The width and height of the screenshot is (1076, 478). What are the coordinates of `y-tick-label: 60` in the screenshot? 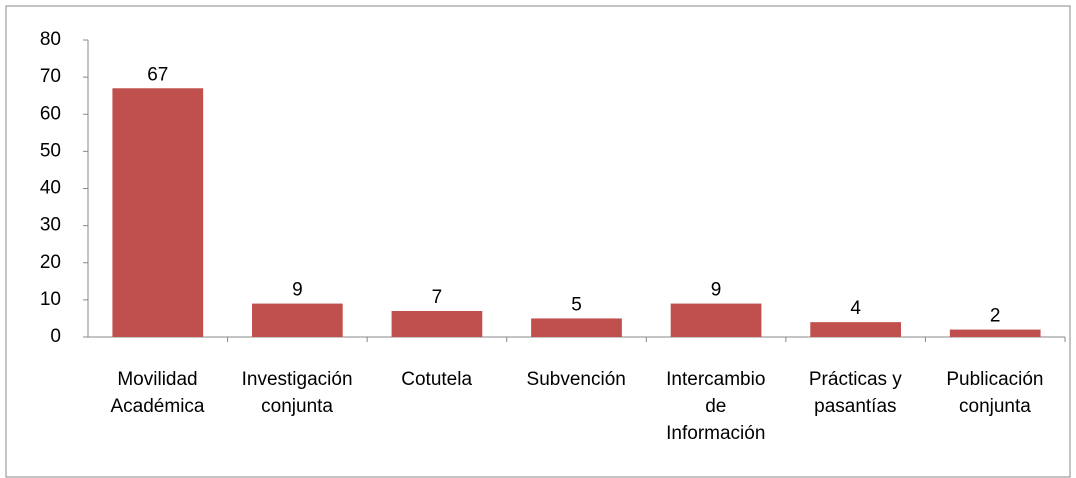 It's located at (50, 113).